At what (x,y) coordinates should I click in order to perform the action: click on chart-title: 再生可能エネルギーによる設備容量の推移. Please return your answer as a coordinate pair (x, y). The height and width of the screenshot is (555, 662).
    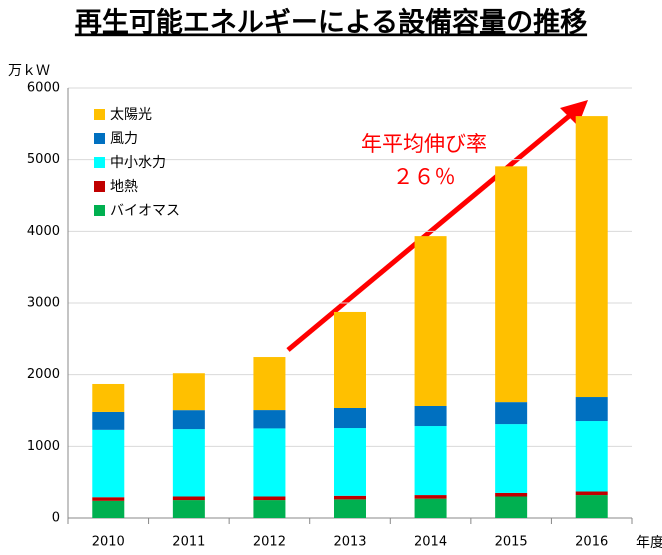
    Looking at the image, I should click on (331, 23).